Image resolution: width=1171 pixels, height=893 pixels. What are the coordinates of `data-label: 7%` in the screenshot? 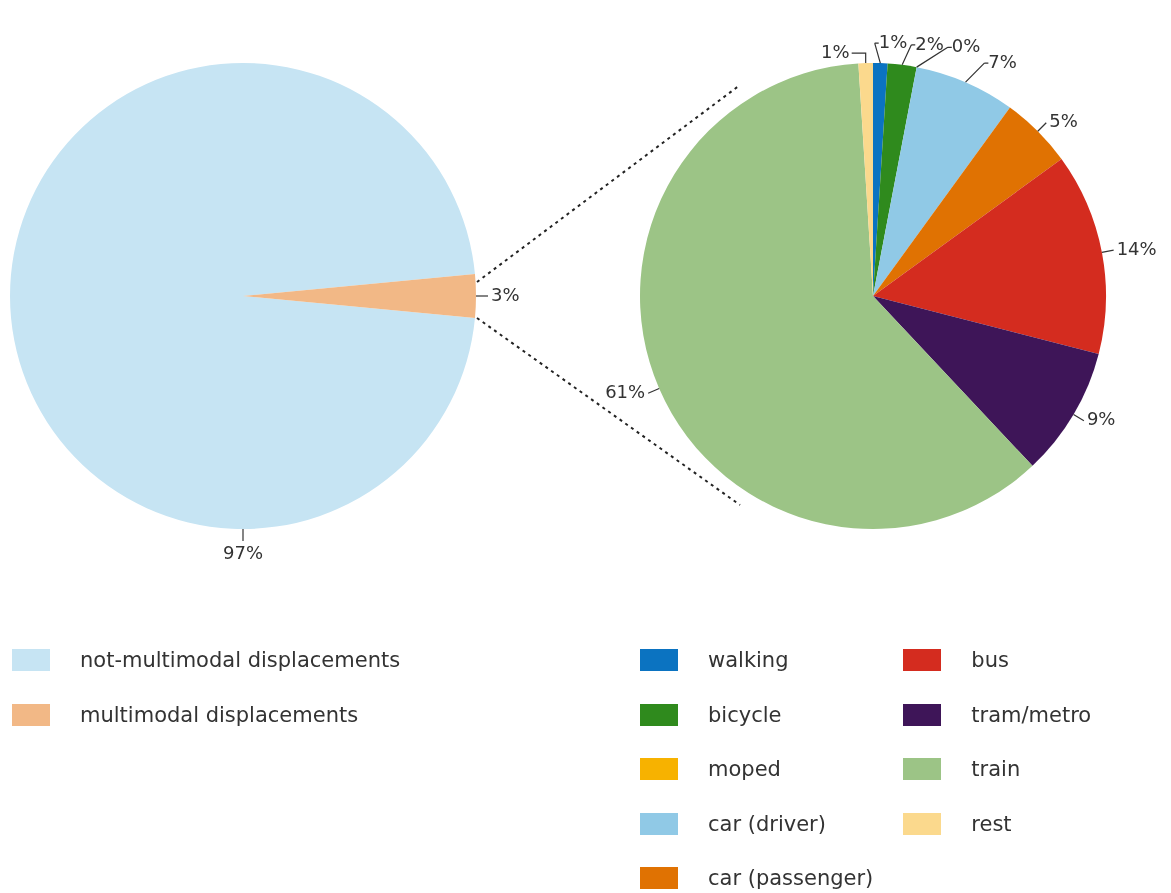 It's located at (1002, 61).